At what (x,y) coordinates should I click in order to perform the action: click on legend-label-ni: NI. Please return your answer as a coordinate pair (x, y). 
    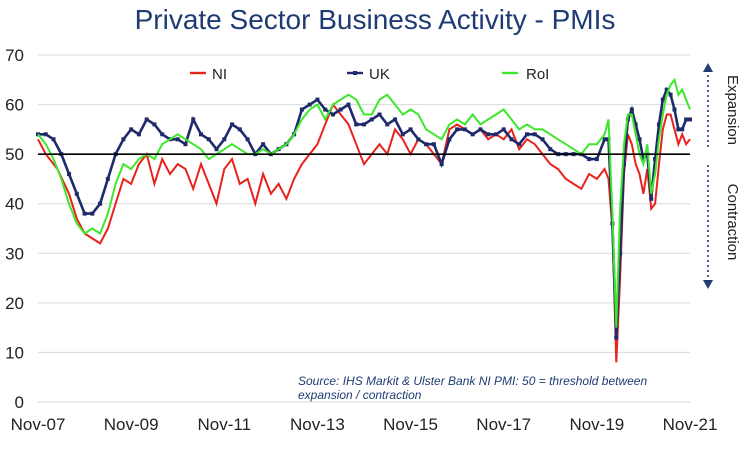
    Looking at the image, I should click on (219, 74).